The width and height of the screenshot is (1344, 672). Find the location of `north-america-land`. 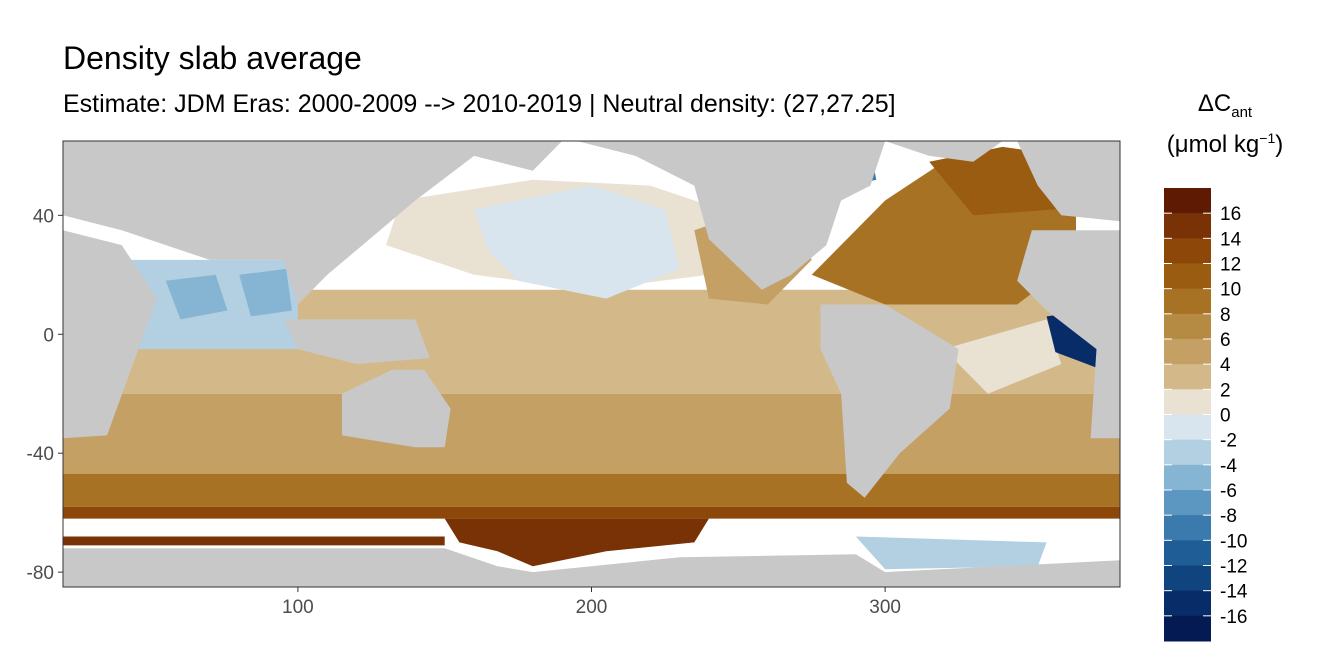

north-america-land is located at coordinates (731, 215).